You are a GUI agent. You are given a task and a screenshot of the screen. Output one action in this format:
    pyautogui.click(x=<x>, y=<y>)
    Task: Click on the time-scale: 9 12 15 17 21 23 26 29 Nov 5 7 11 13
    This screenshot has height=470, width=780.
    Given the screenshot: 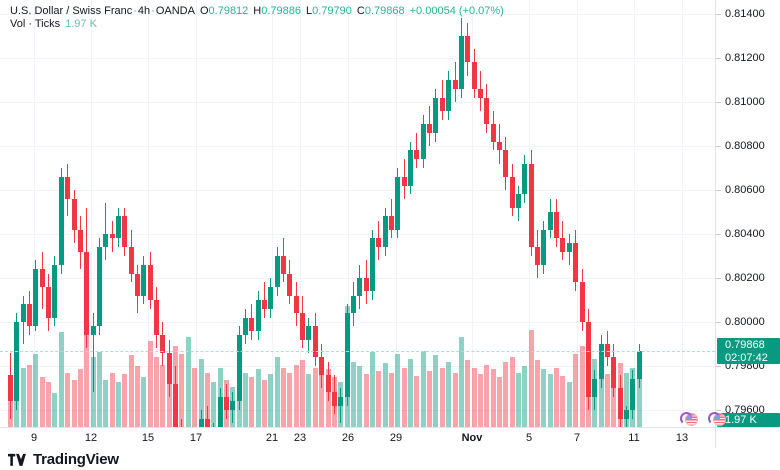 What is the action you would take?
    pyautogui.click(x=357, y=437)
    